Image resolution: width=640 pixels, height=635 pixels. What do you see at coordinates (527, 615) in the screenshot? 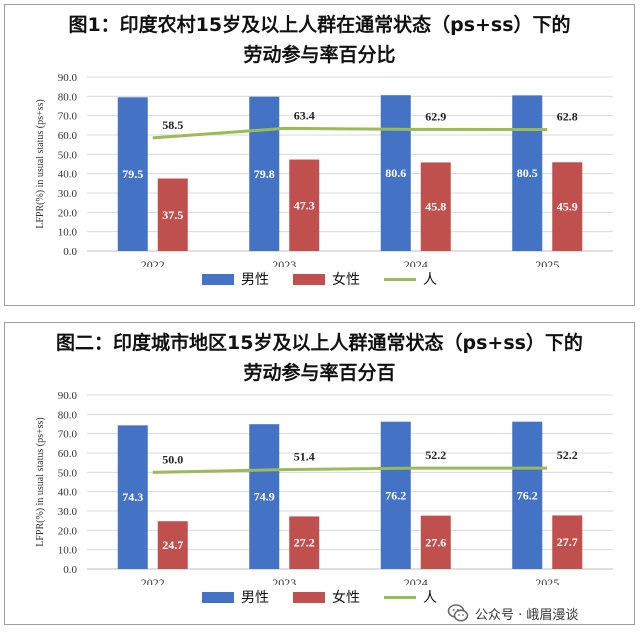
I see `watermark-text: 公众号 · 峨眉漫谈` at bounding box center [527, 615].